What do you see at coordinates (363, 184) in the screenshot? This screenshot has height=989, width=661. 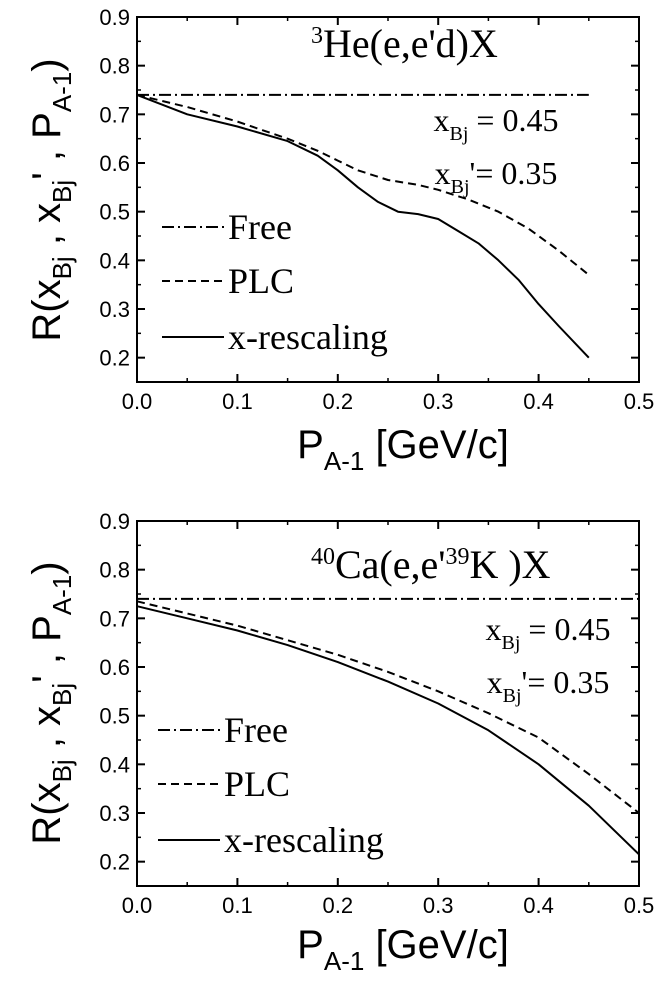 I see `series-line-plc` at bounding box center [363, 184].